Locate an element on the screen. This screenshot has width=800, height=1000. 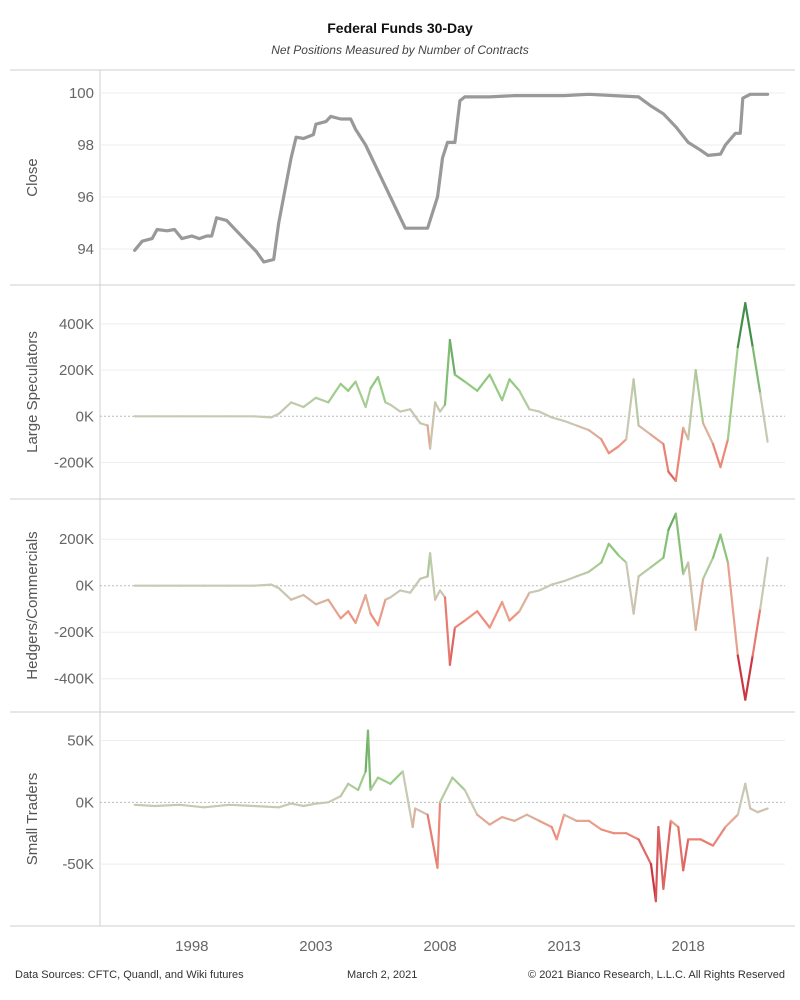
chart-title: Federal Funds 30-Day is located at coordinates (400, 28).